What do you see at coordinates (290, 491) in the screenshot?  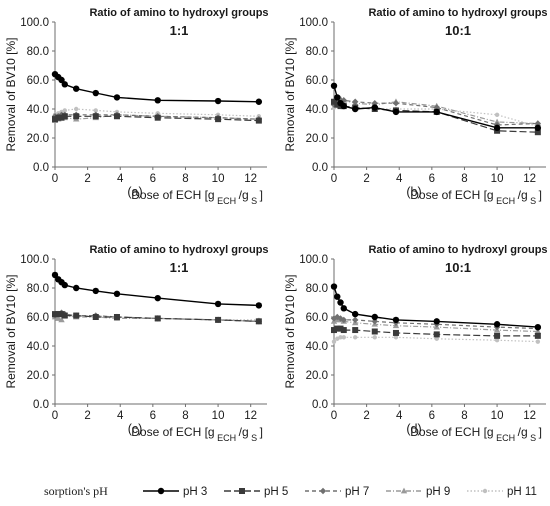 I see `legend: sorption's pH pH 3 pH 5 pH 7 pH 9 pH 11` at bounding box center [290, 491].